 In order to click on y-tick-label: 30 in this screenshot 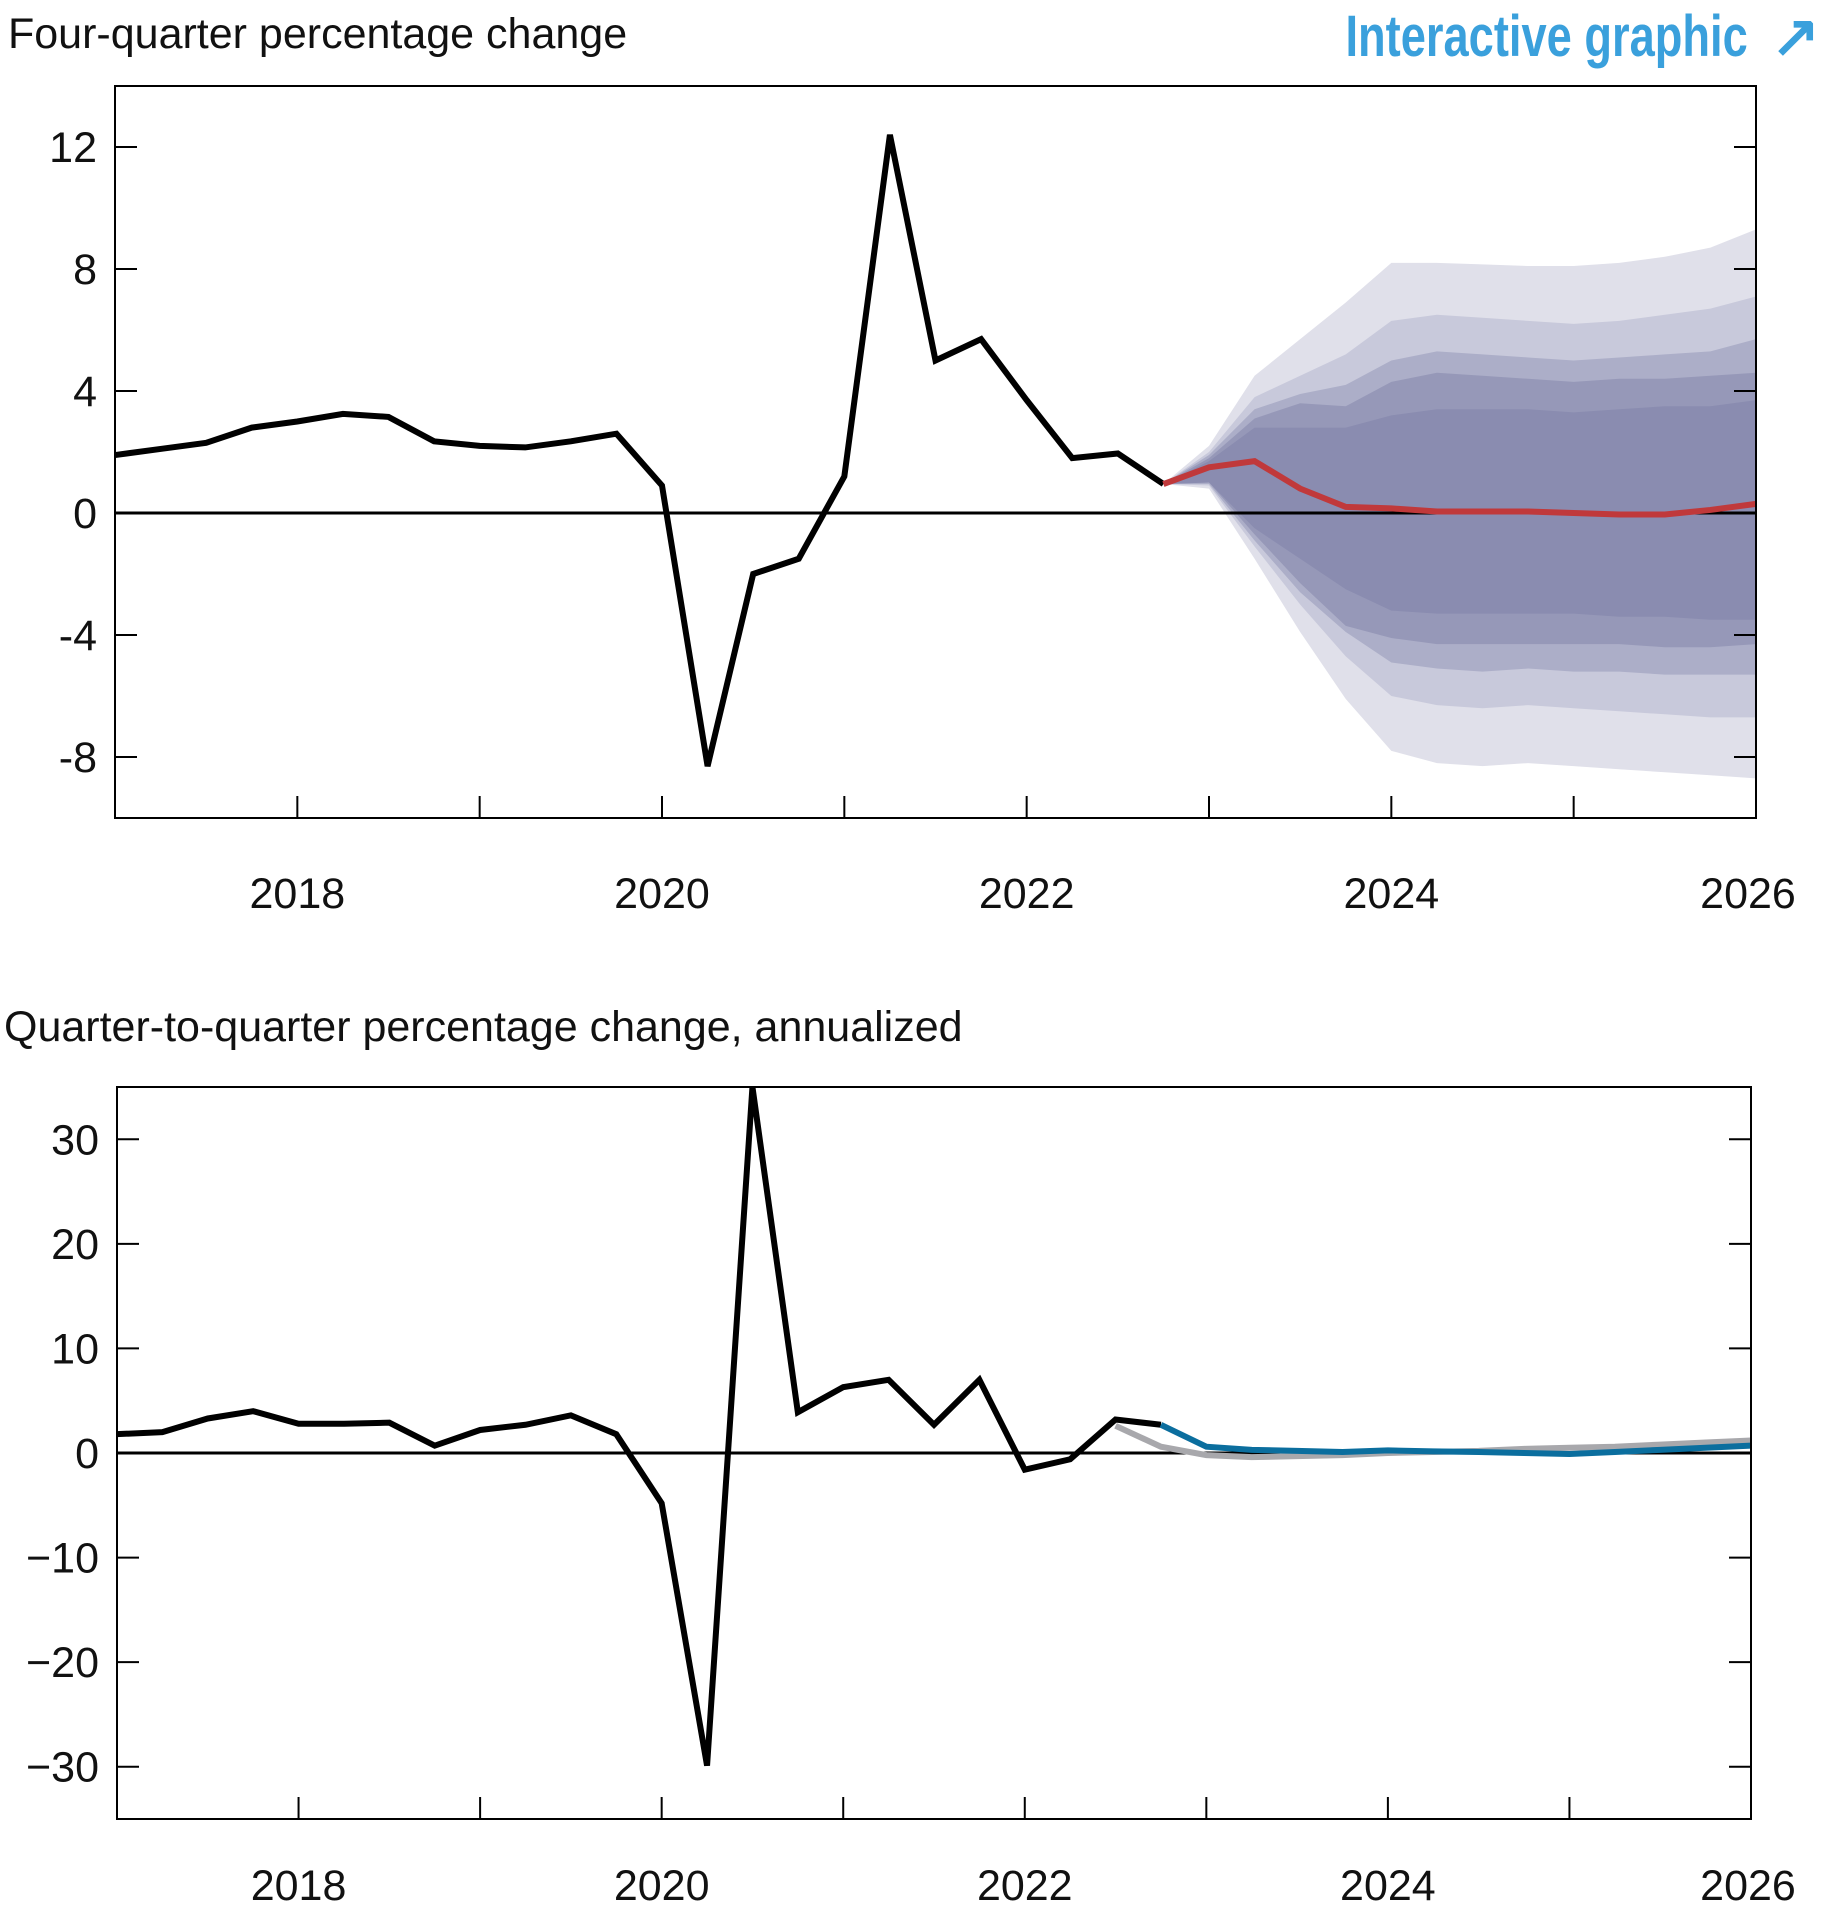, I will do `click(75, 1140)`.